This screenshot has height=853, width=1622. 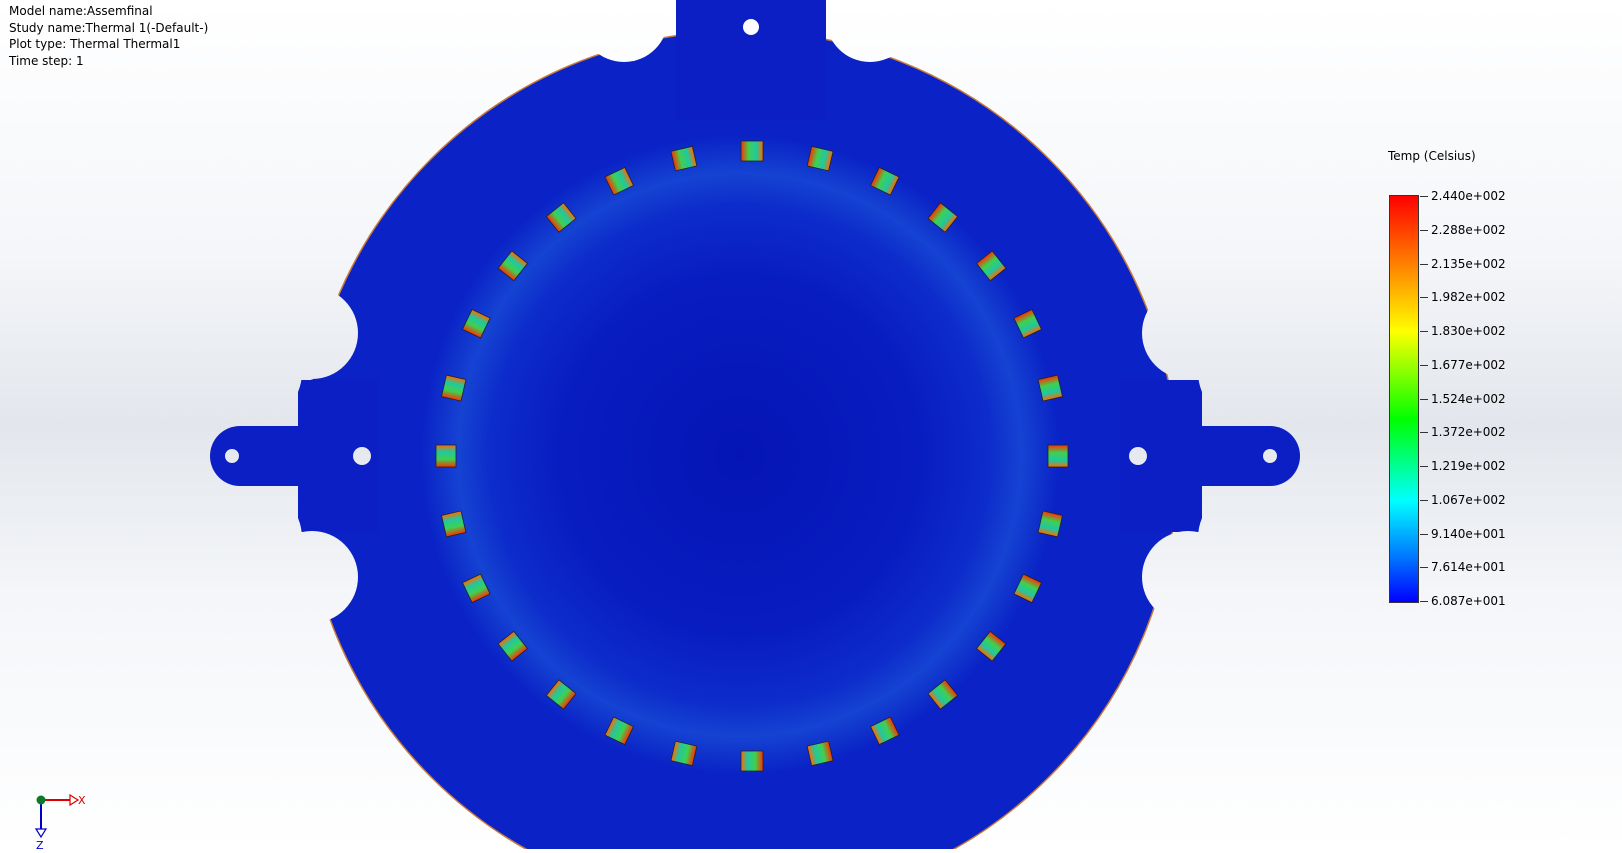 What do you see at coordinates (1468, 567) in the screenshot?
I see `legend-tick-label: 7.614e+001` at bounding box center [1468, 567].